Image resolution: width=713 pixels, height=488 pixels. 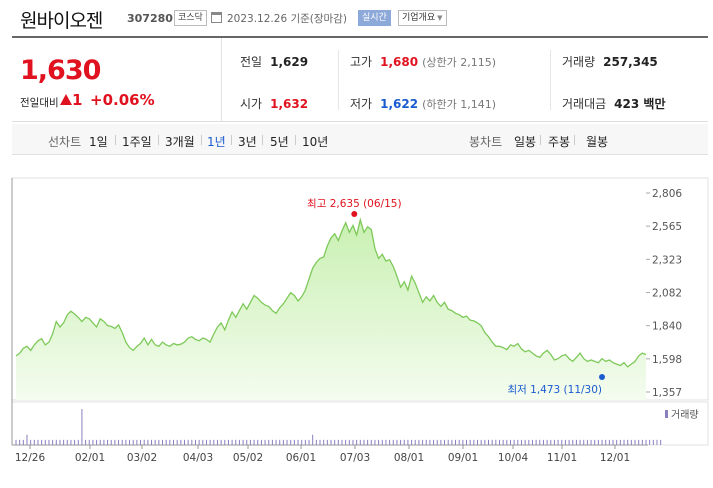 I want to click on up-triangle-icon, so click(x=66, y=99).